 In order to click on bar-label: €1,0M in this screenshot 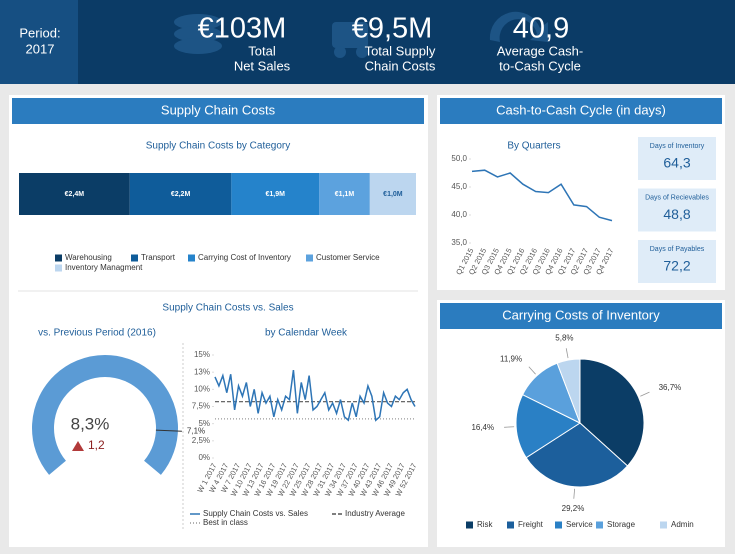, I will do `click(393, 194)`.